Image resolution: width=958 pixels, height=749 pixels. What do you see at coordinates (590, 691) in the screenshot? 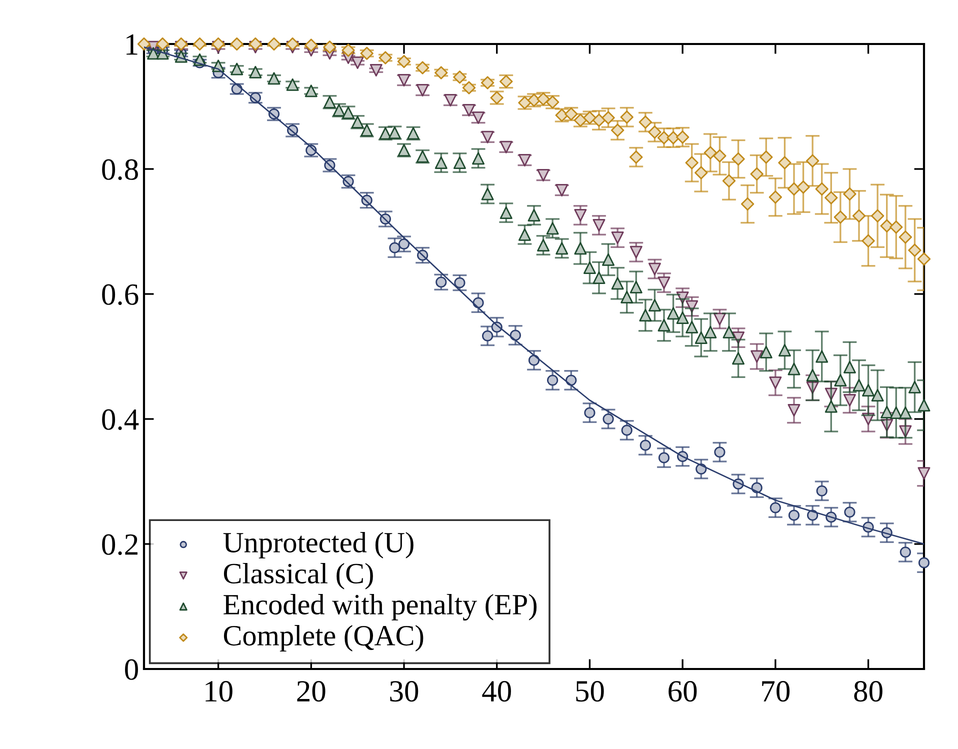
I see `x-tick-label: 50` at bounding box center [590, 691].